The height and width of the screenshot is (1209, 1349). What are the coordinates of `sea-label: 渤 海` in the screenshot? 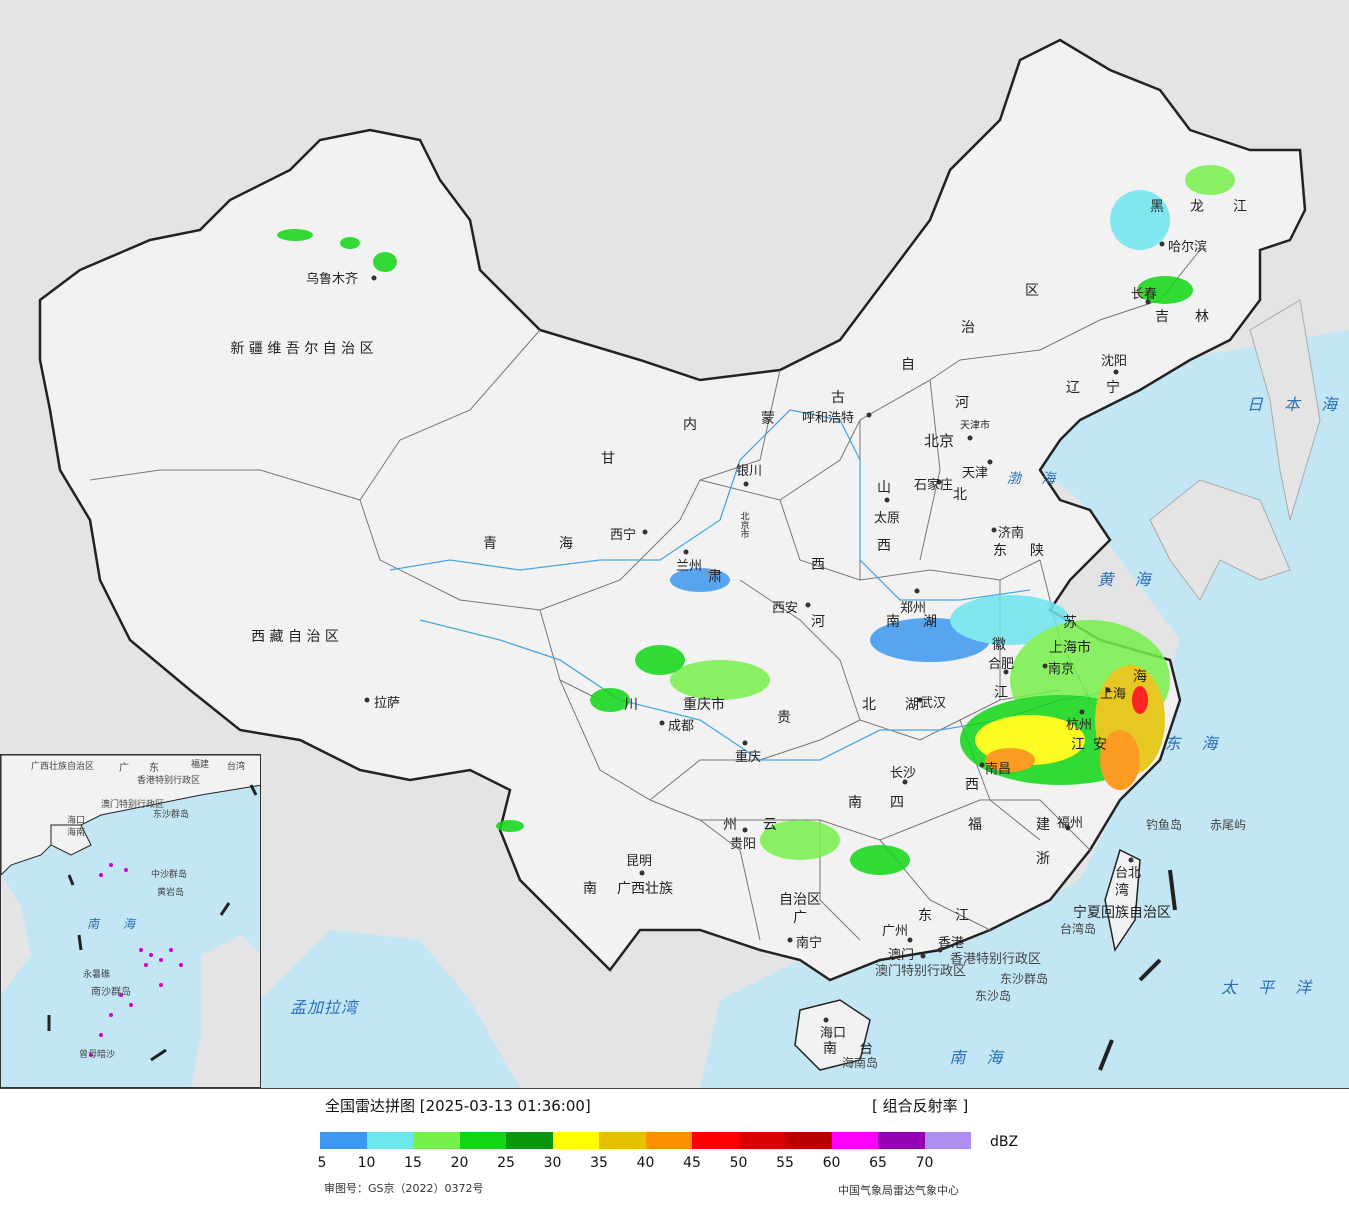 It's located at (1035, 479).